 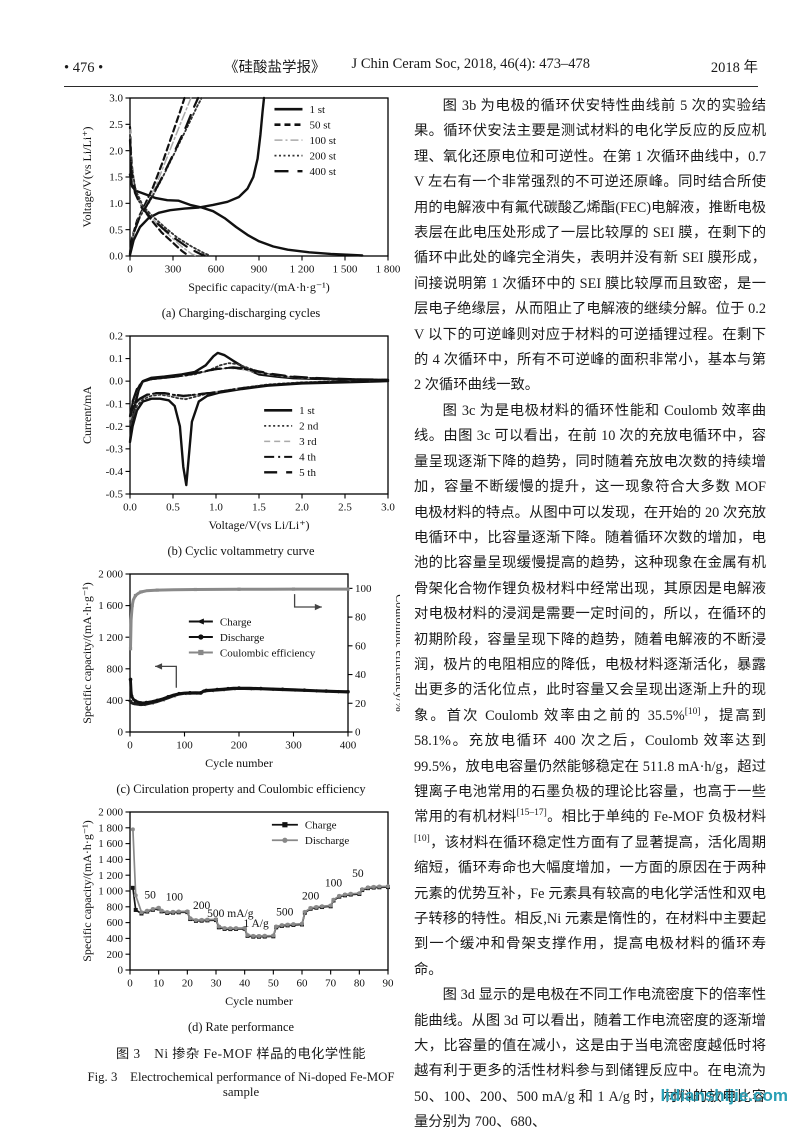 What do you see at coordinates (302, 508) in the screenshot?
I see `x-tick-label: 2.0` at bounding box center [302, 508].